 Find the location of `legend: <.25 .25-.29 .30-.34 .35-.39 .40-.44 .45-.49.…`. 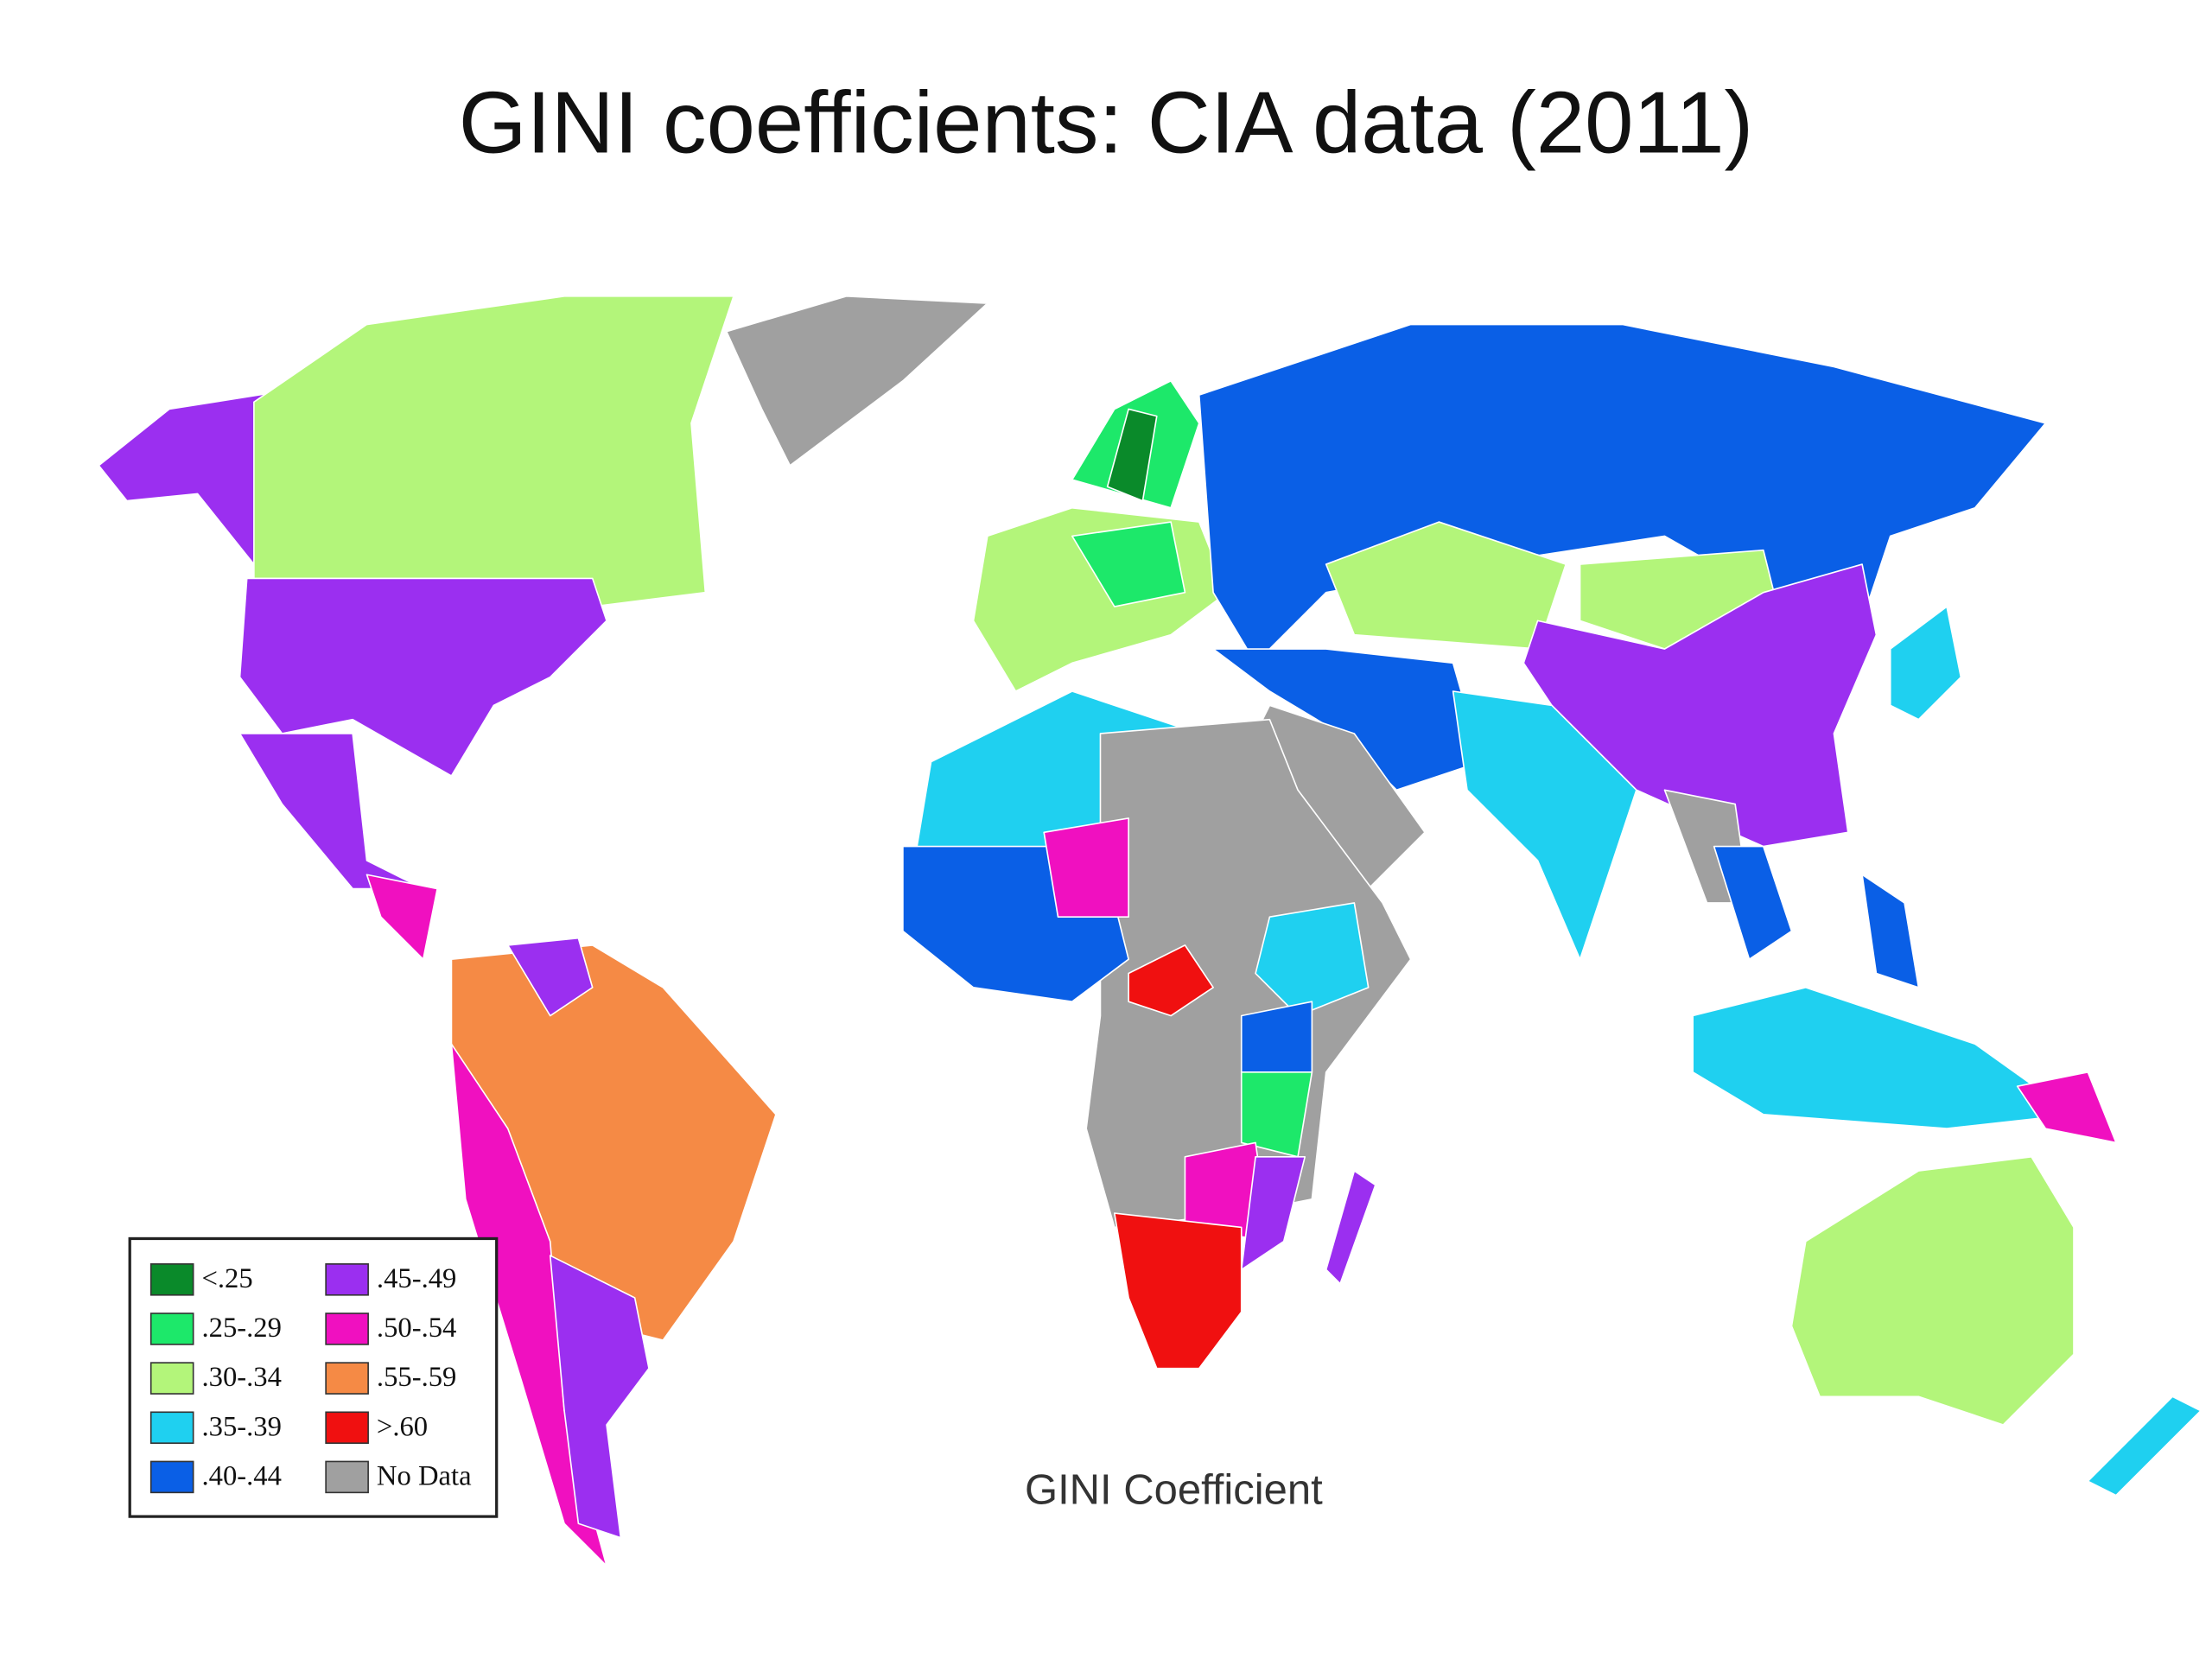

legend: <.25 .25-.29 .30-.34 .35-.39 .40-.44 .45-.49.… is located at coordinates (310, 1378).